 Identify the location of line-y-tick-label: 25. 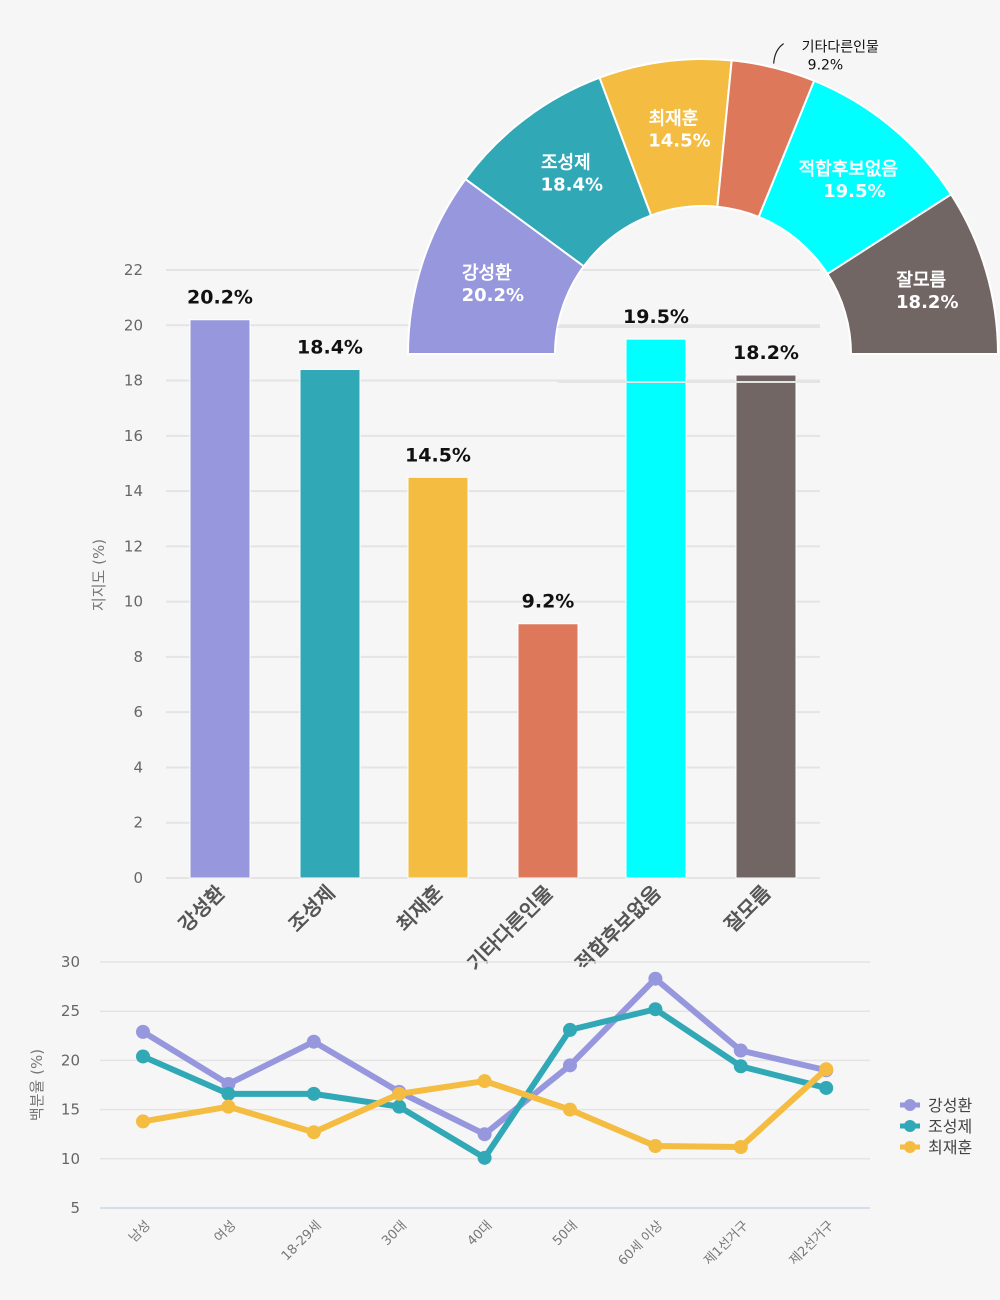
(70, 1011).